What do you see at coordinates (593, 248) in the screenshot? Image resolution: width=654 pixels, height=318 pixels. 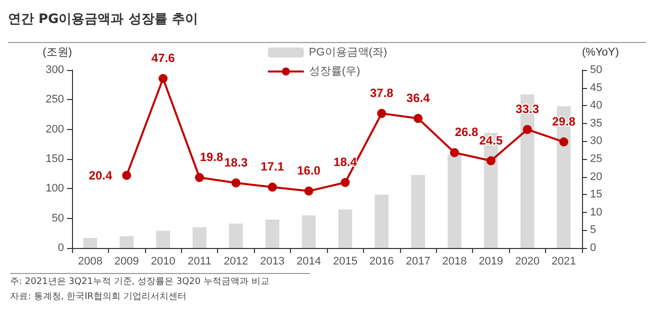 I see `y2-tick-label: 0` at bounding box center [593, 248].